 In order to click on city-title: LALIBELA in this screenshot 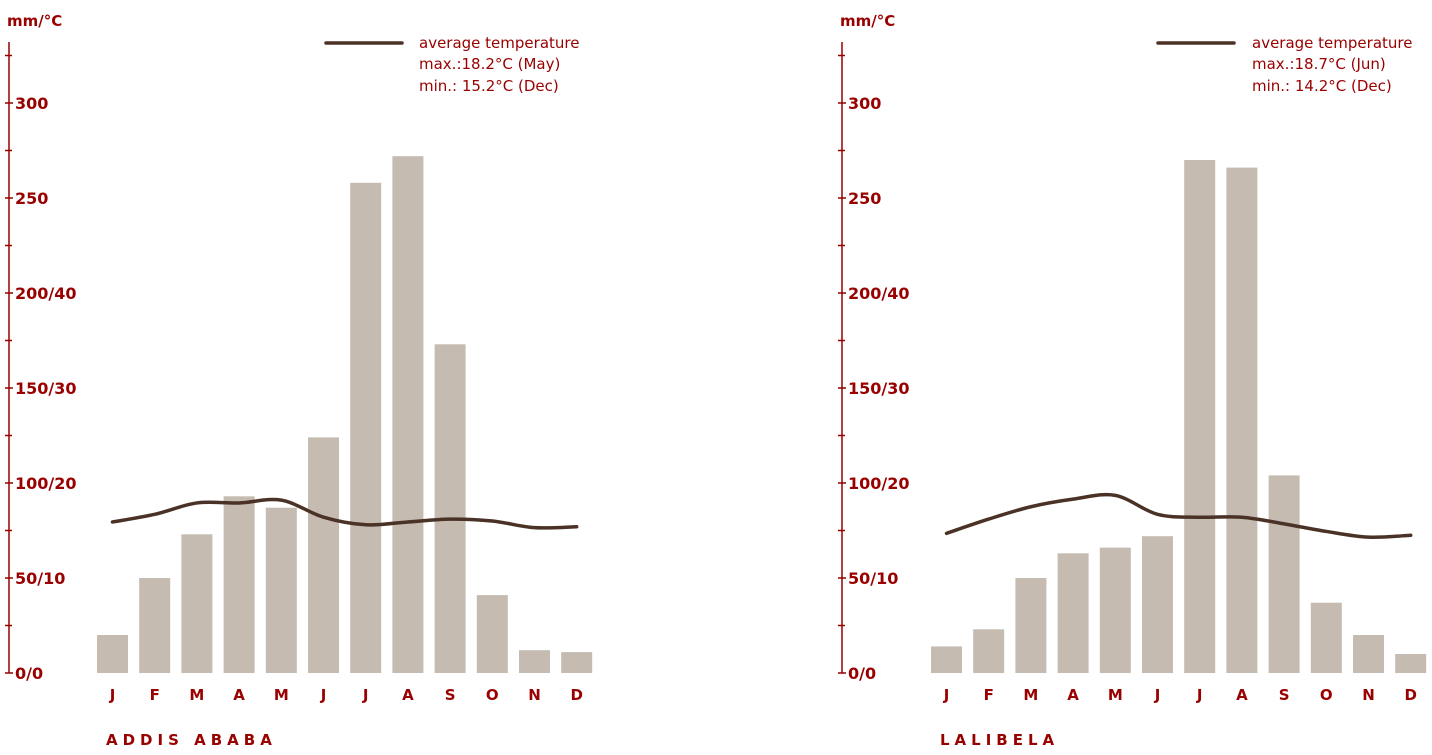, I will do `click(999, 740)`.